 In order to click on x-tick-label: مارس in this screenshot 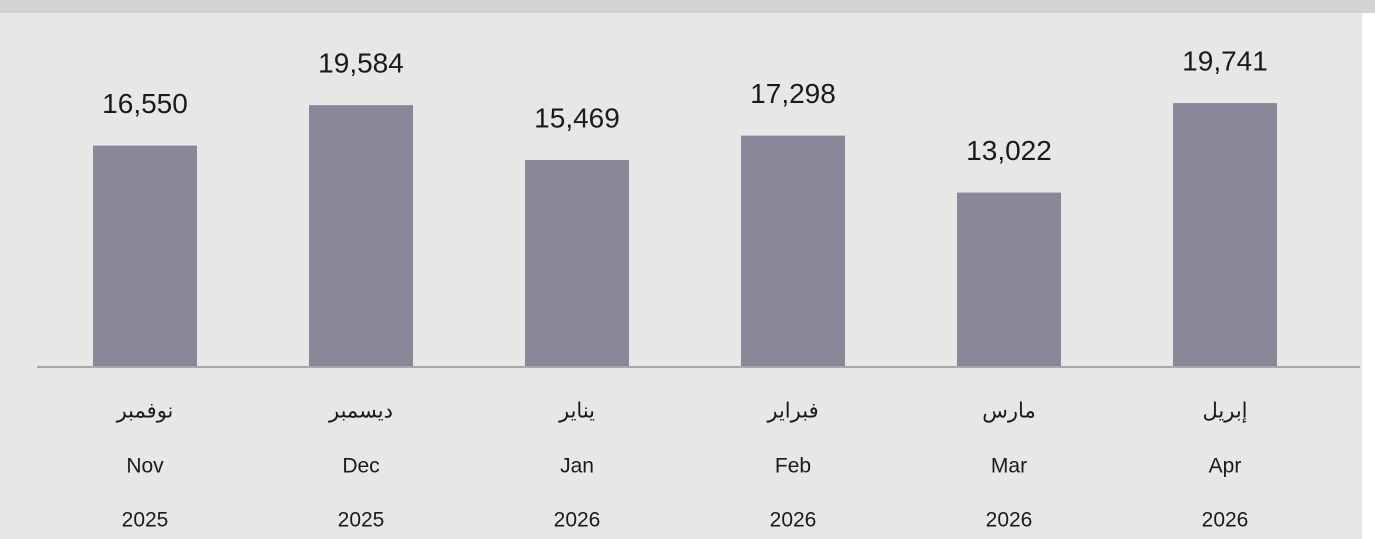, I will do `click(1008, 412)`.